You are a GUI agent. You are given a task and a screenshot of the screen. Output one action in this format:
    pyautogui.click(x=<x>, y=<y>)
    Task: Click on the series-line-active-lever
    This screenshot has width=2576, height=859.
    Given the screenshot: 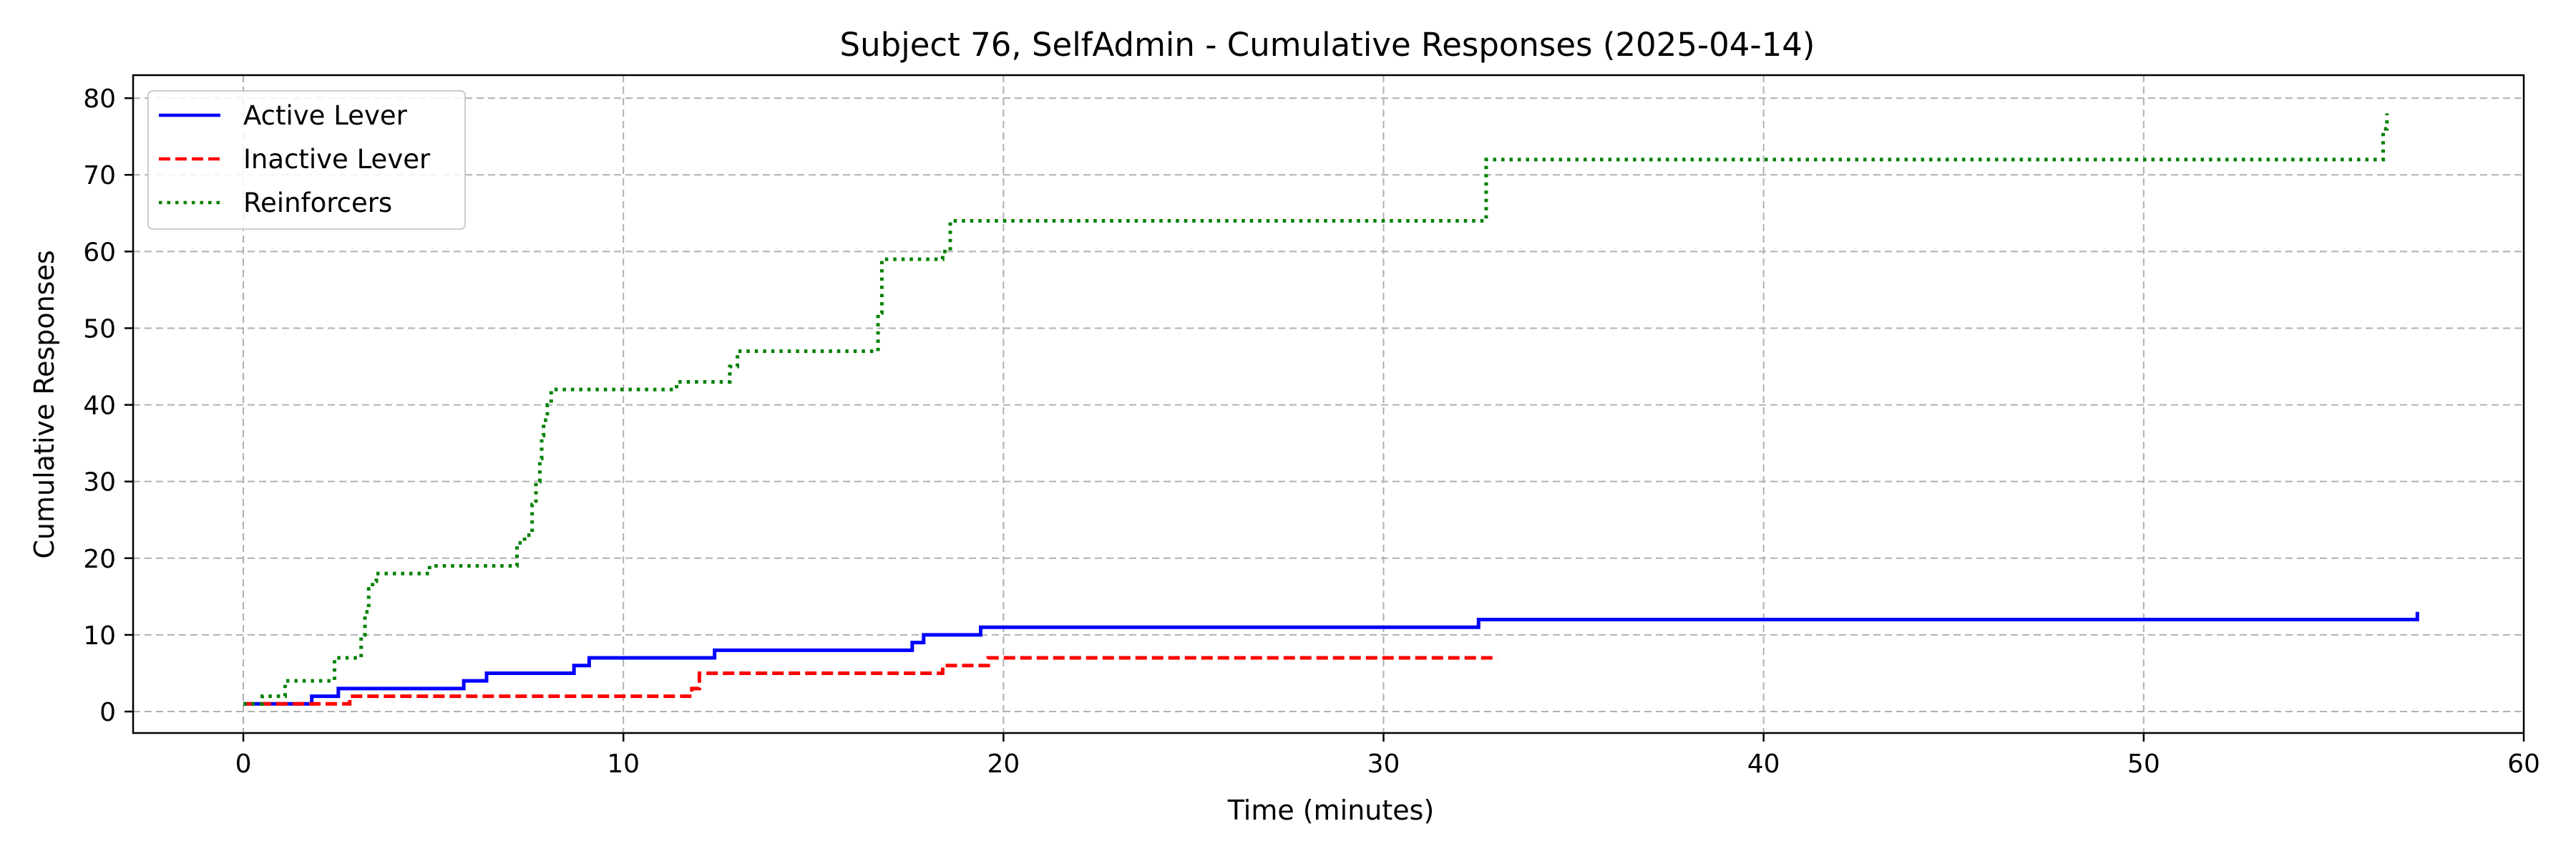 What is the action you would take?
    pyautogui.click(x=1331, y=658)
    